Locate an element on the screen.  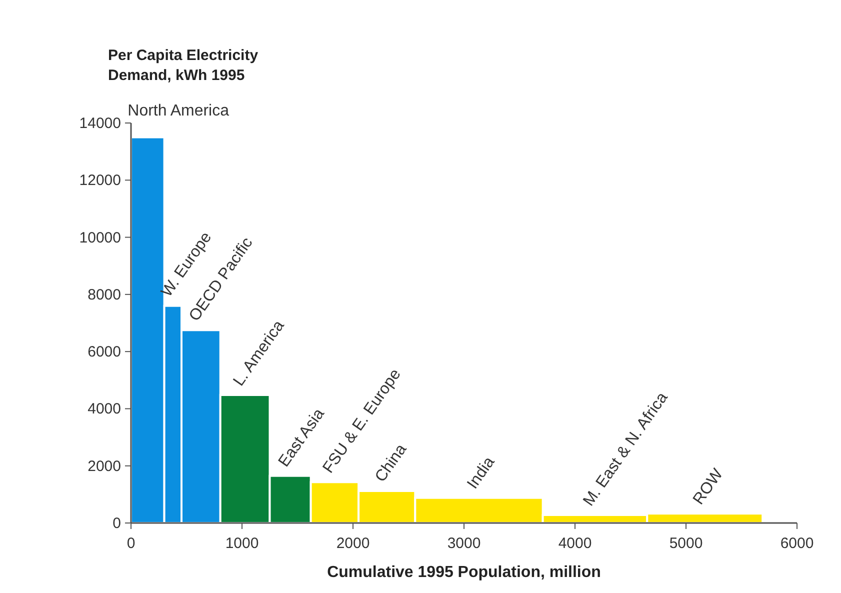
y-tick-label: 10000 is located at coordinates (100, 237).